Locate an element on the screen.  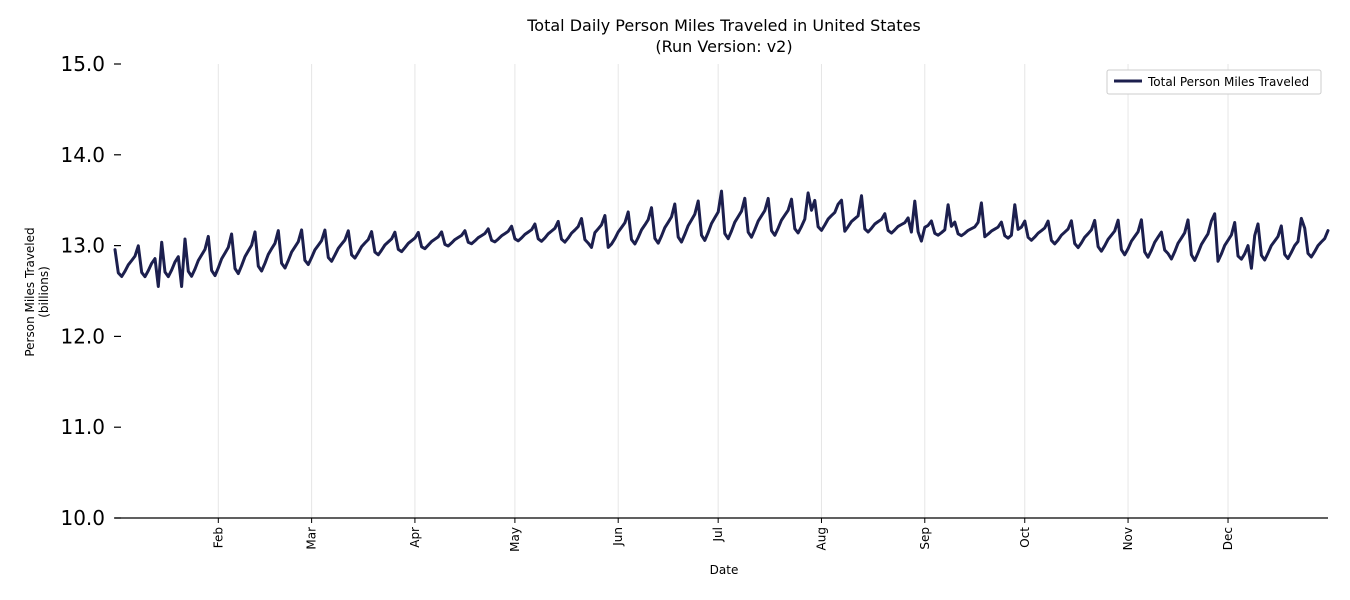
y-axis-label-units: (billions) is located at coordinates (44, 292).